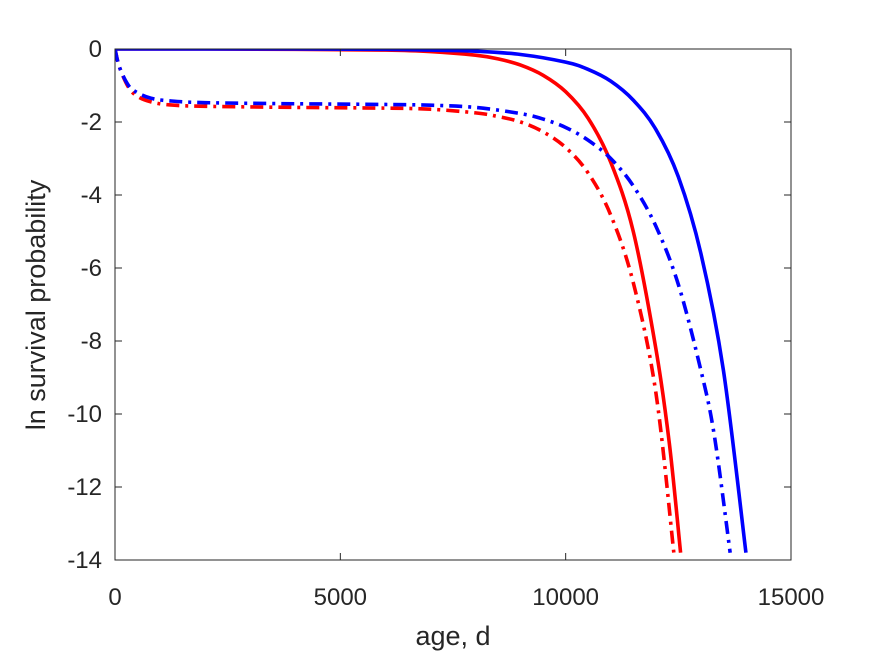  Describe the element at coordinates (114, 597) in the screenshot. I see `x-tick-label: 0` at that location.